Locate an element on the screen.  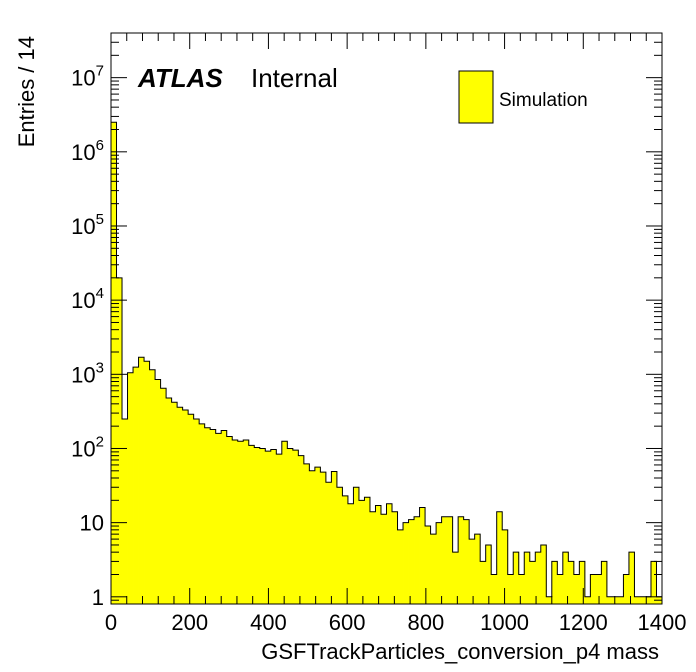
y-tick-label: 10⁶ is located at coordinates (87, 151).